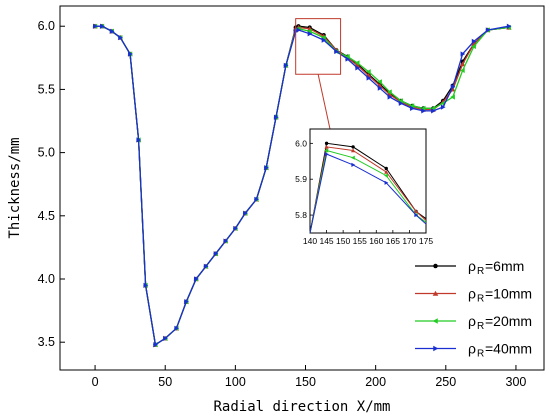  What do you see at coordinates (95, 382) in the screenshot?
I see `x-tick-label: 0` at bounding box center [95, 382].